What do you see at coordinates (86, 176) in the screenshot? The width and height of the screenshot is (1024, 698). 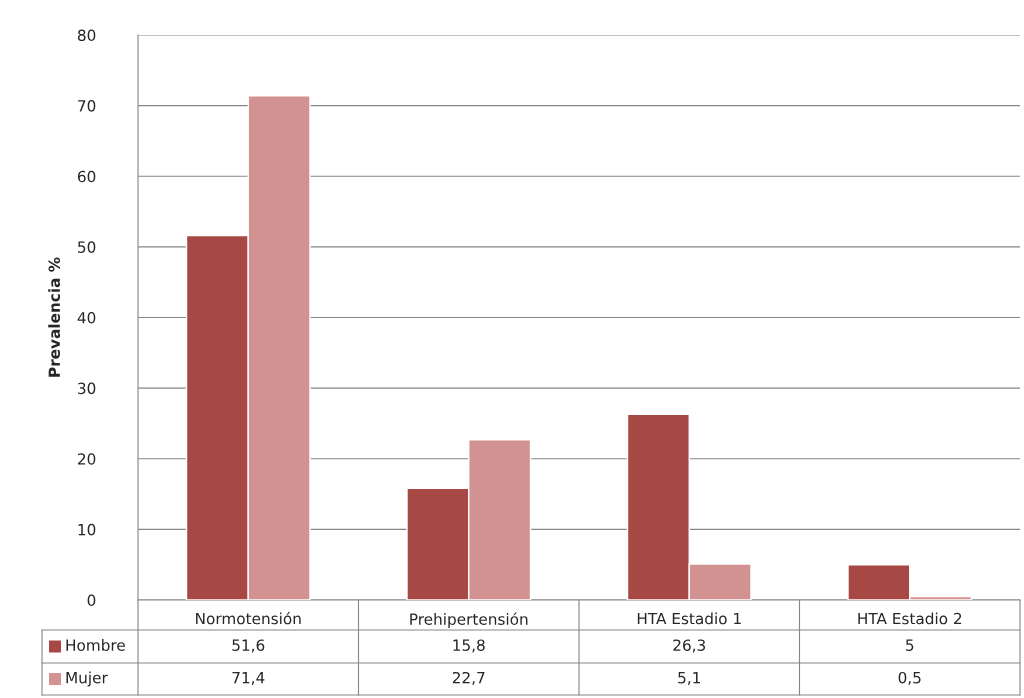 I see `y-tick-label: 60` at bounding box center [86, 176].